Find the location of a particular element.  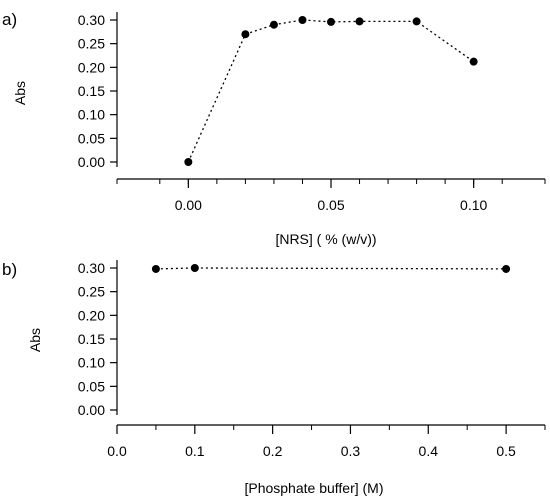

panel-b-y-tick-label: 0.20 is located at coordinates (91, 315).